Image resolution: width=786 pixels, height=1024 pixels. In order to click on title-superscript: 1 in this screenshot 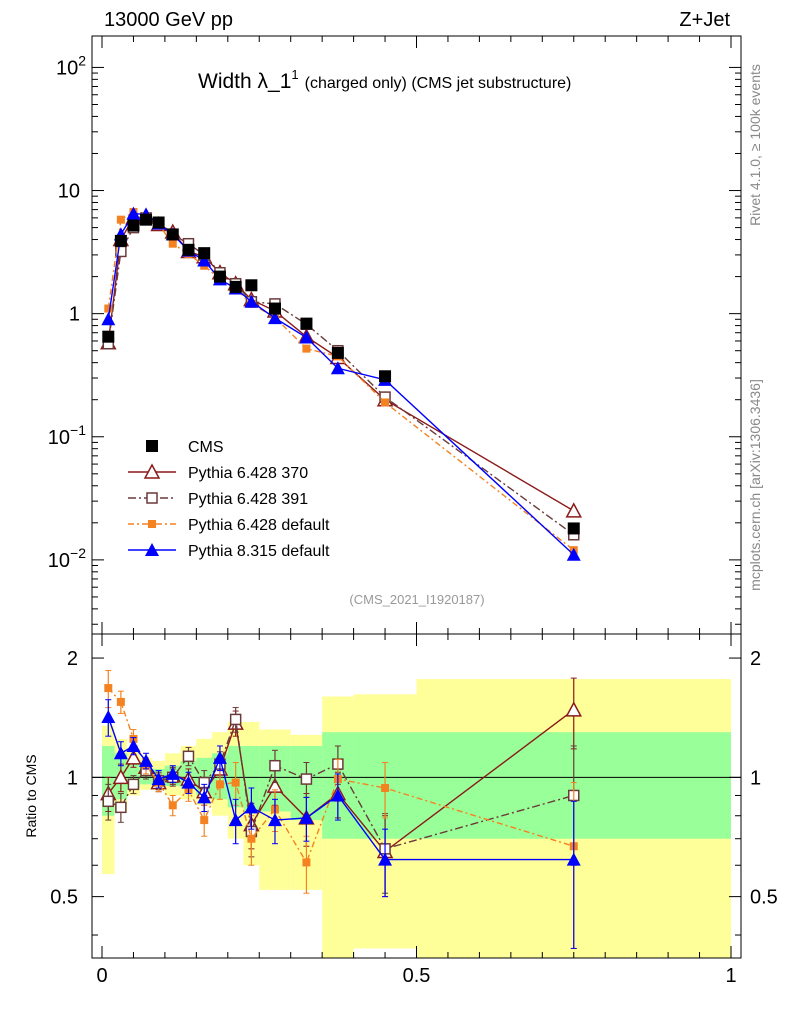, I will do `click(294, 74)`.